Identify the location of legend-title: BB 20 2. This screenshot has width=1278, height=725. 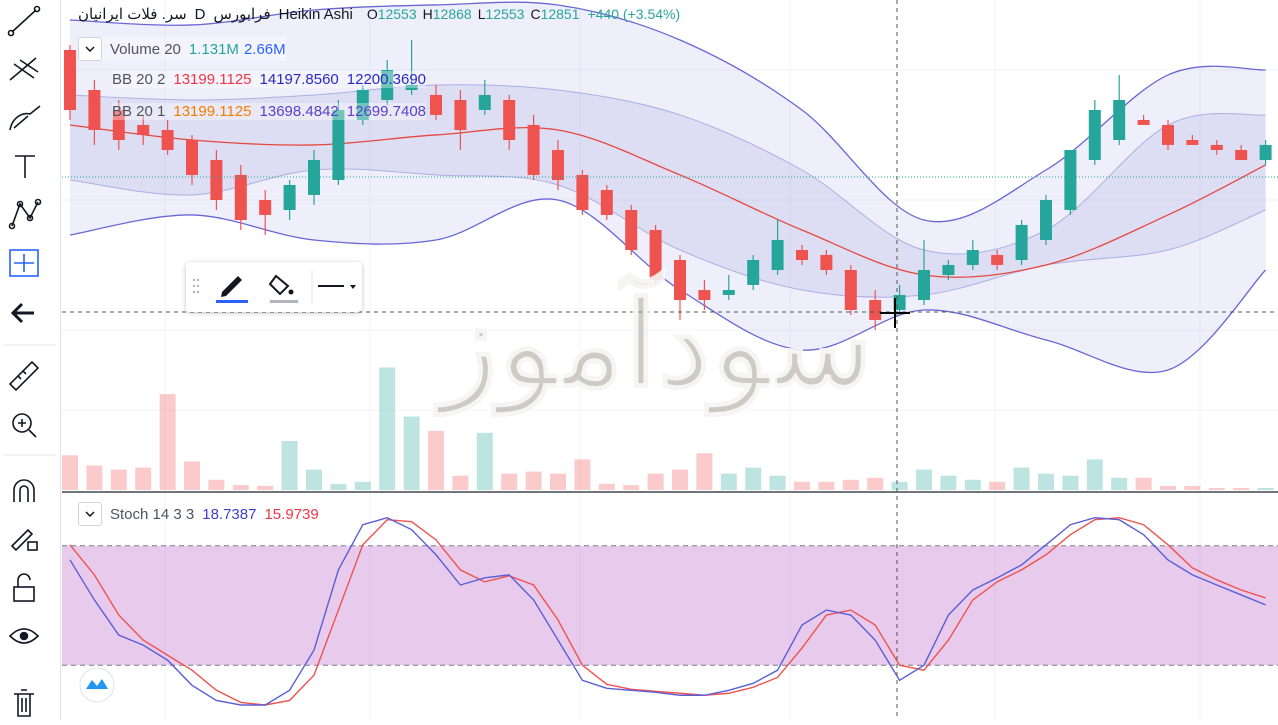
(139, 79).